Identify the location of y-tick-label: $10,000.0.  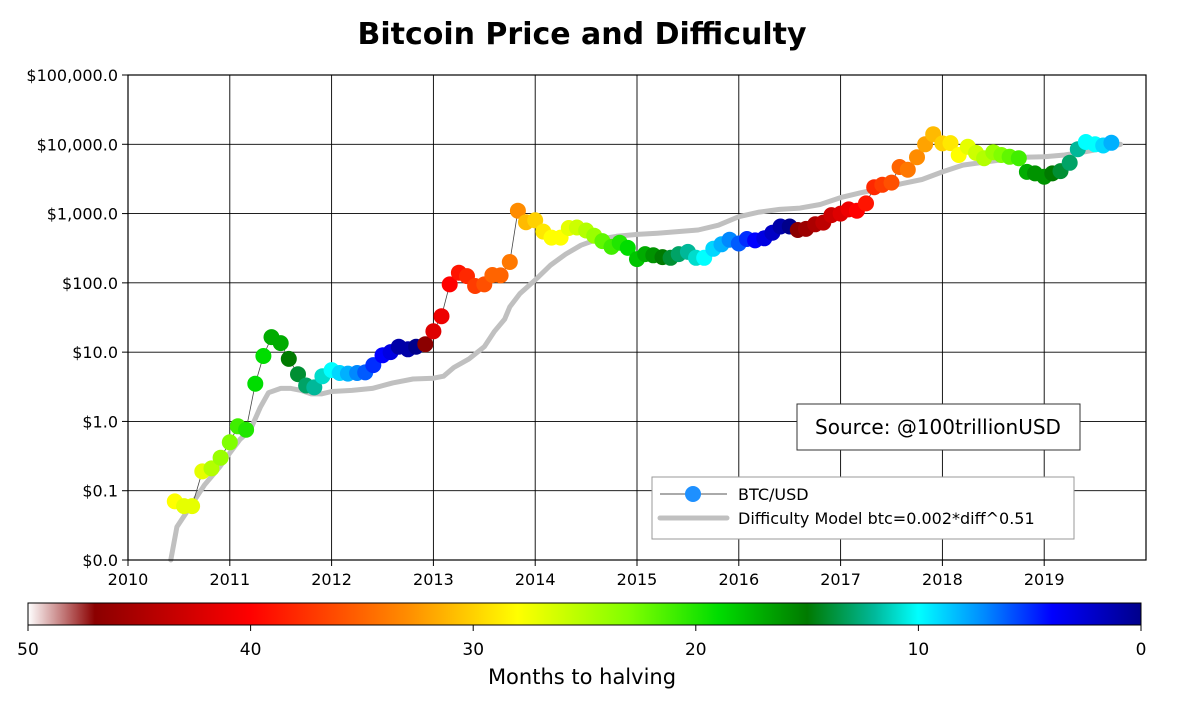
(77, 144).